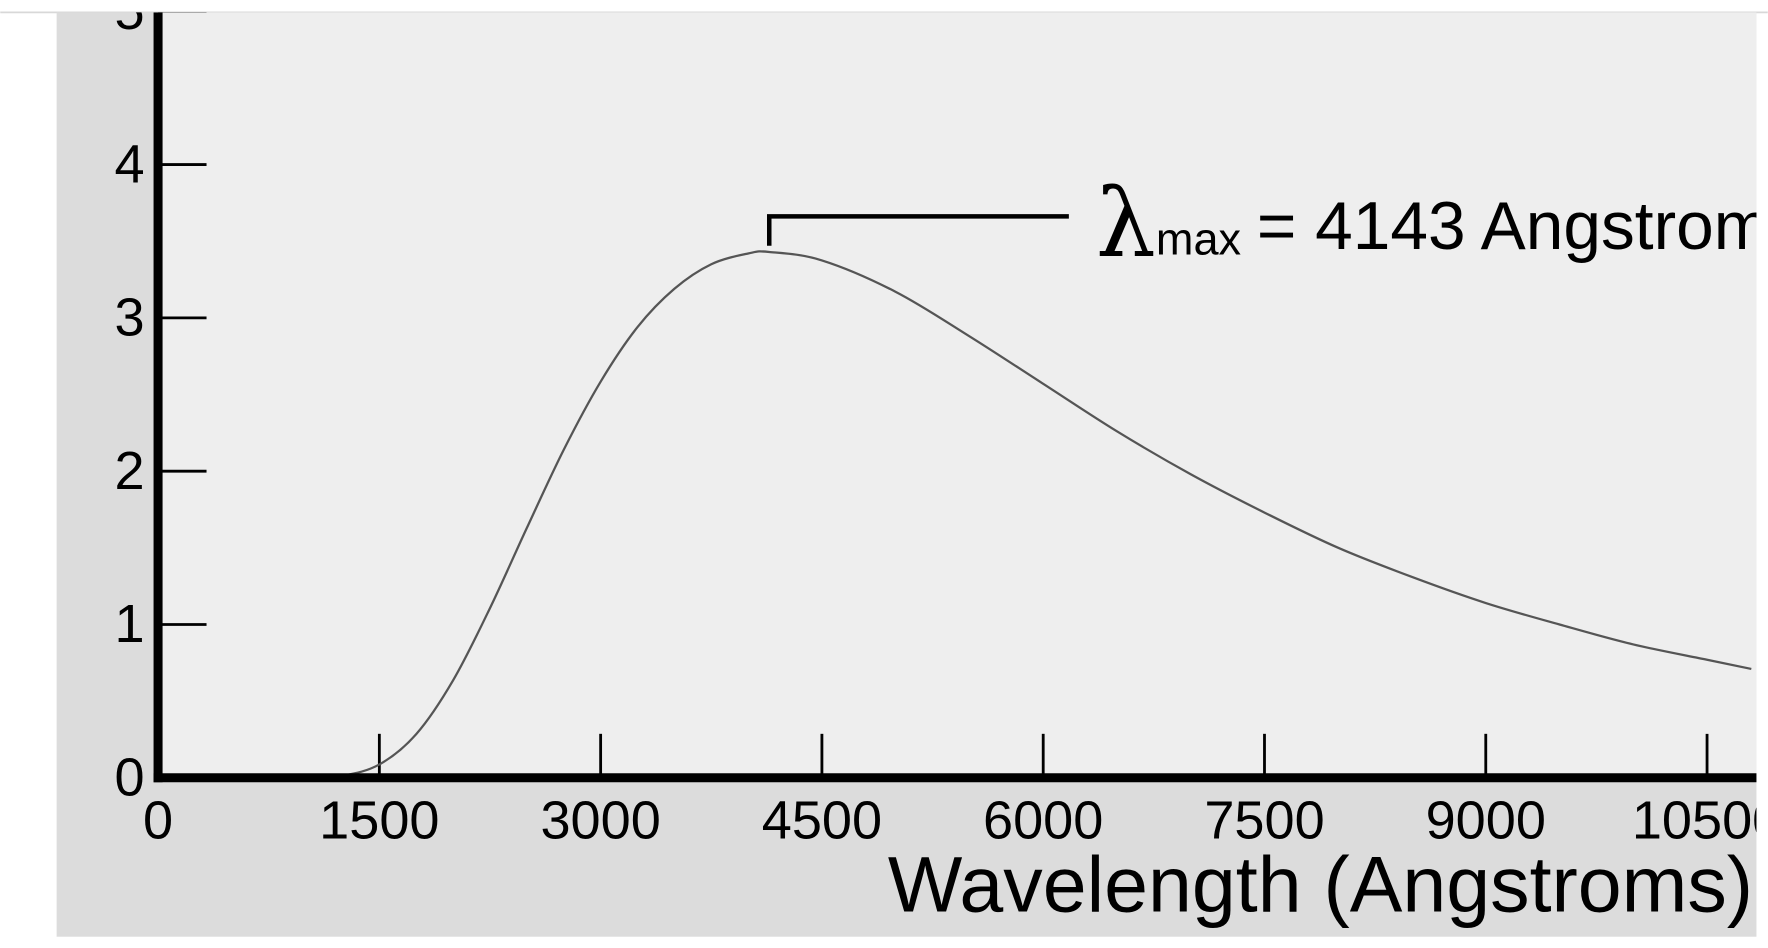  I want to click on y-tick-label: 2, so click(129, 471).